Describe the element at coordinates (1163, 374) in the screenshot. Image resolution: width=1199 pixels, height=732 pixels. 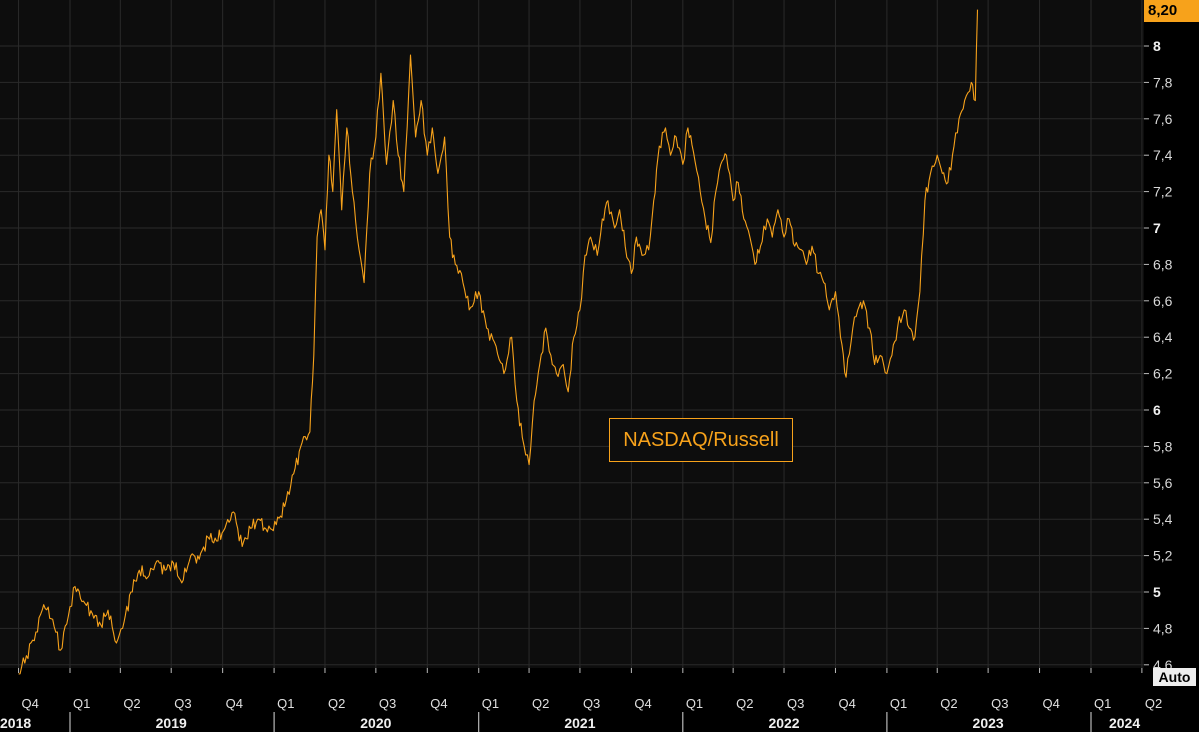
I see `y-tick-label: 6,2` at that location.